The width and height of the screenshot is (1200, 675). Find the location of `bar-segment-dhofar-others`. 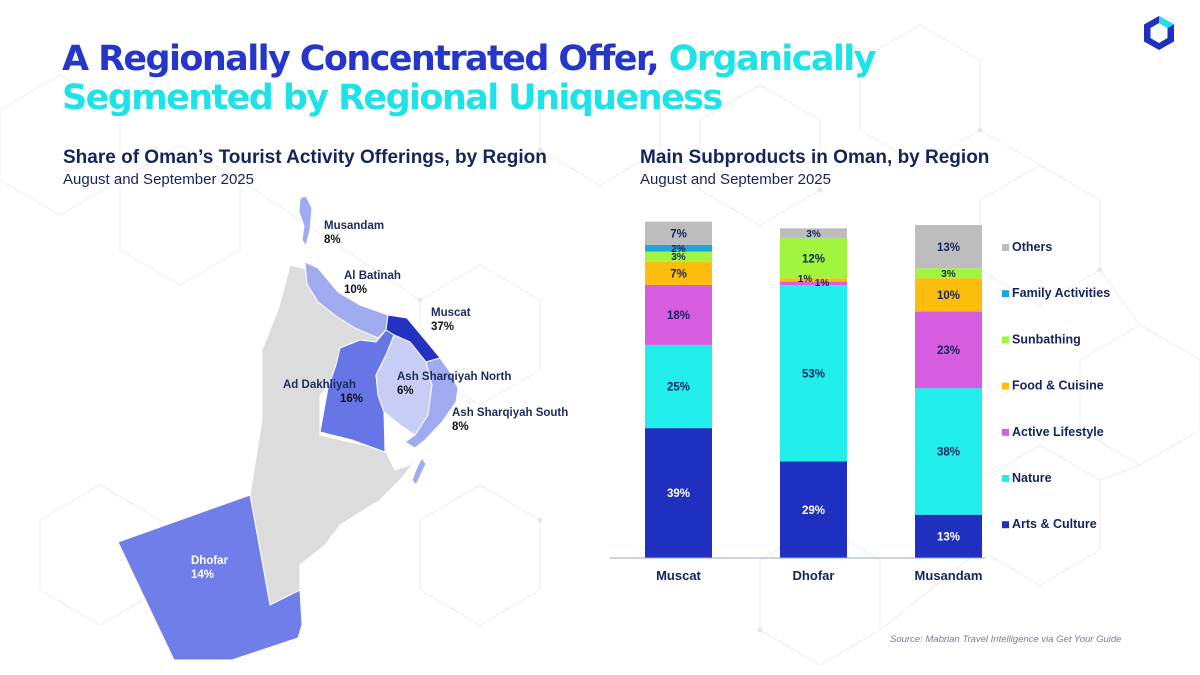

bar-segment-dhofar-others is located at coordinates (813, 233).